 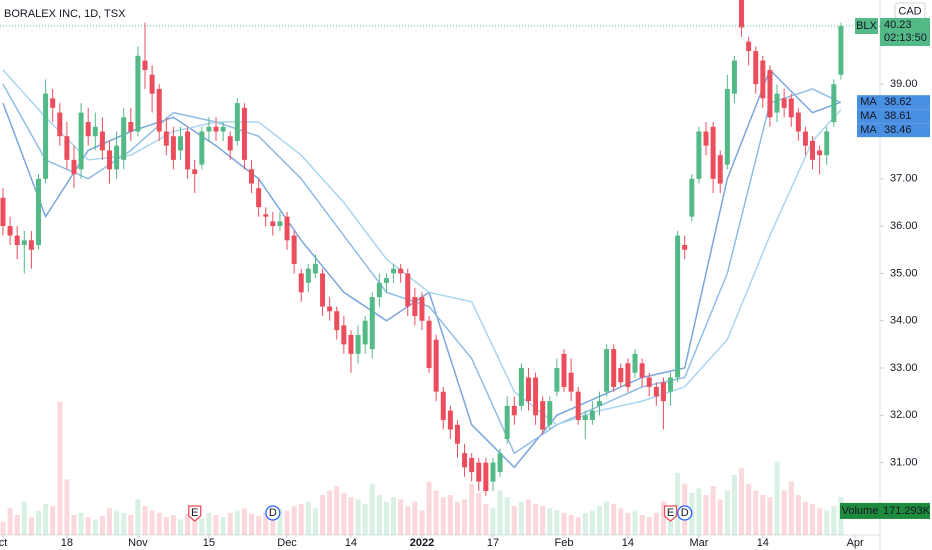 What do you see at coordinates (138, 543) in the screenshot?
I see `x-tick-label: Nov` at bounding box center [138, 543].